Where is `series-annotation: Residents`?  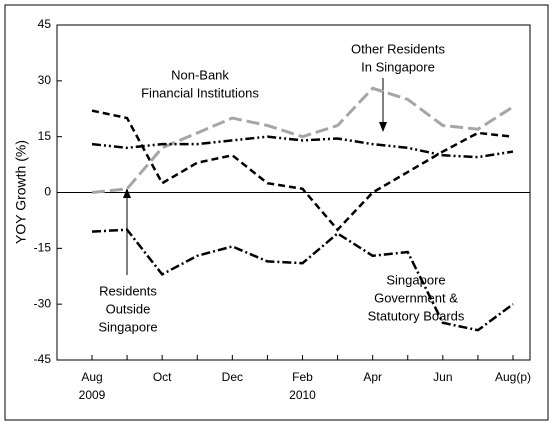 series-annotation: Residents is located at coordinates (128, 290).